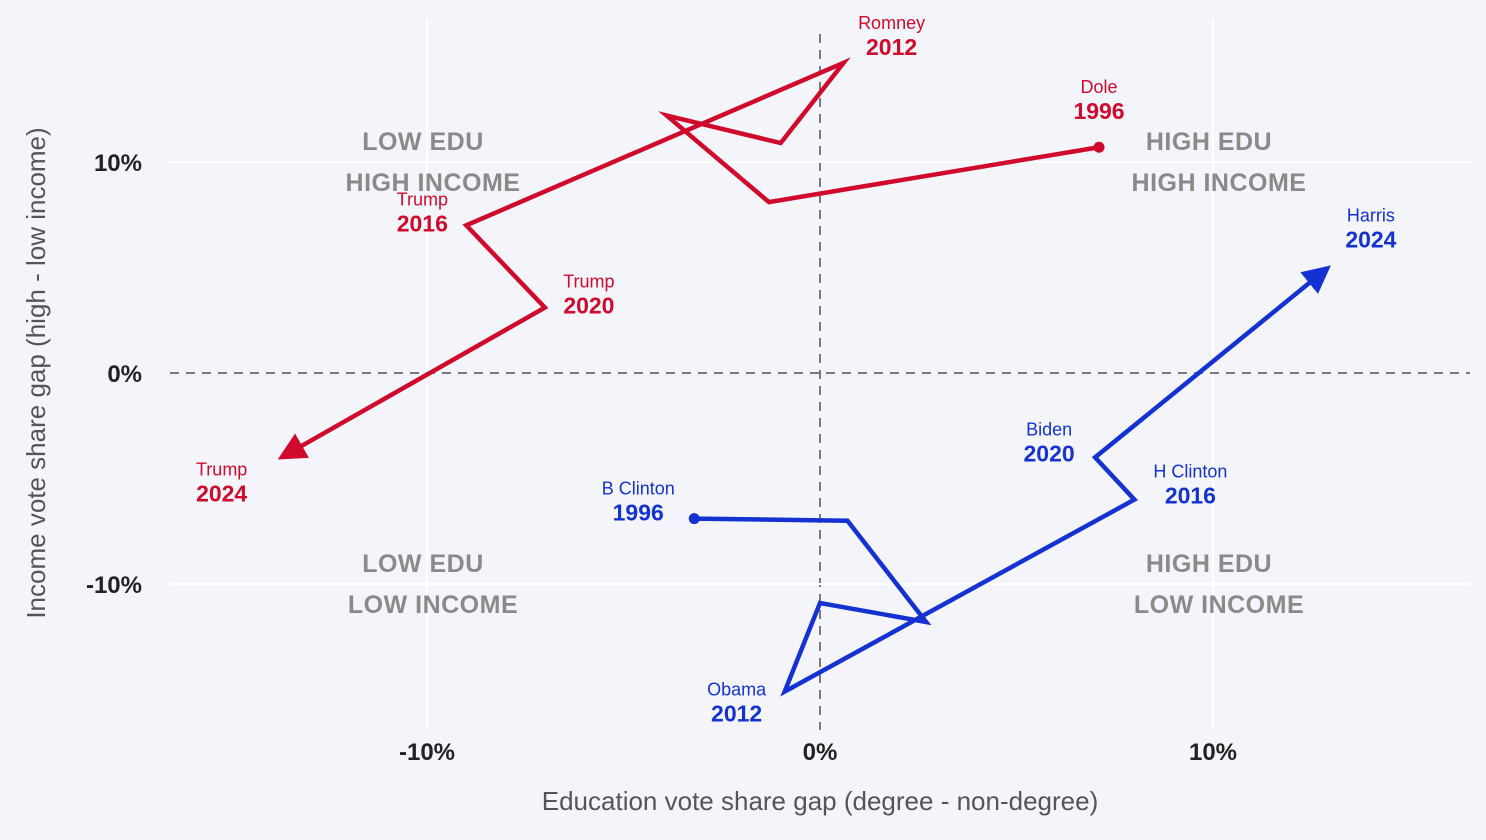  I want to click on y-tick-label: -10%, so click(114, 585).